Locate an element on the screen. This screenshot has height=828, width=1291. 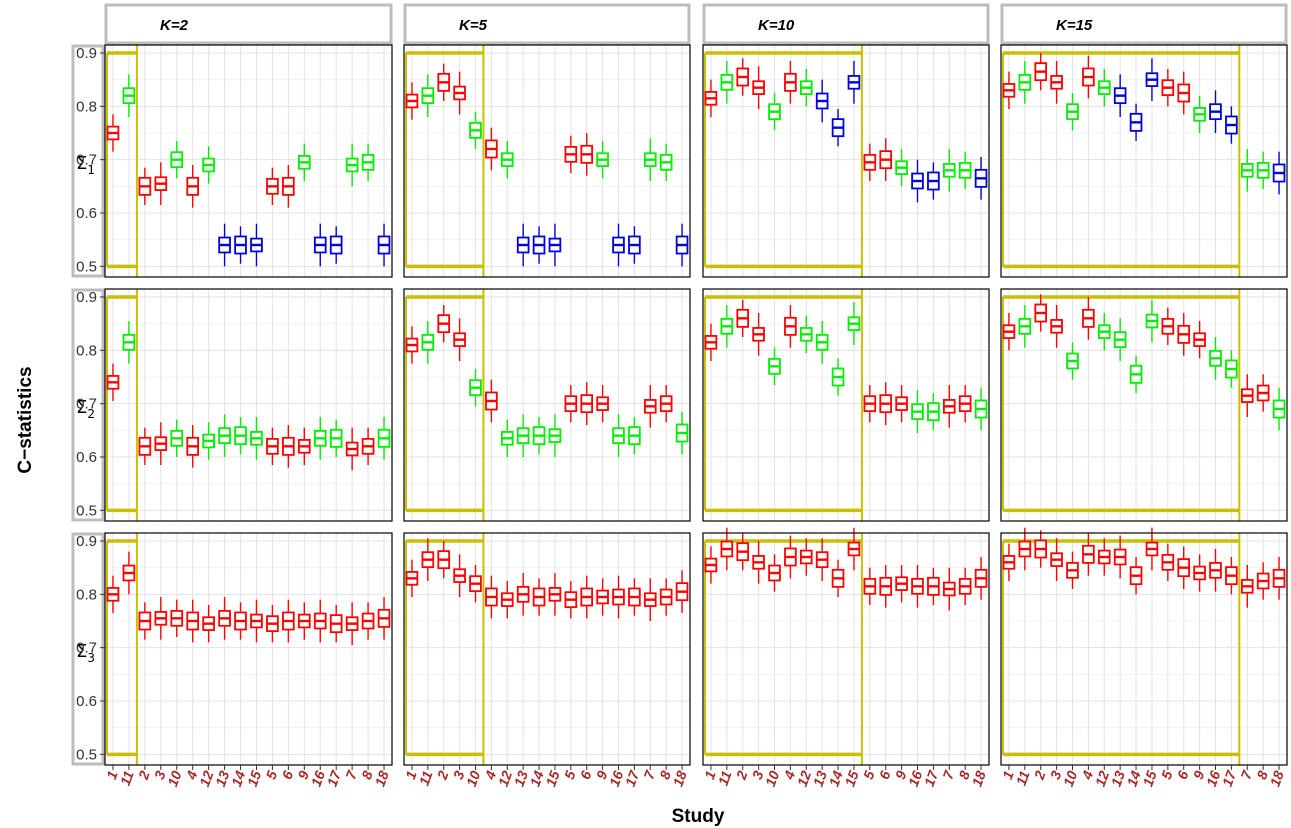
x-tick-label: 18 is located at coordinates (680, 778).